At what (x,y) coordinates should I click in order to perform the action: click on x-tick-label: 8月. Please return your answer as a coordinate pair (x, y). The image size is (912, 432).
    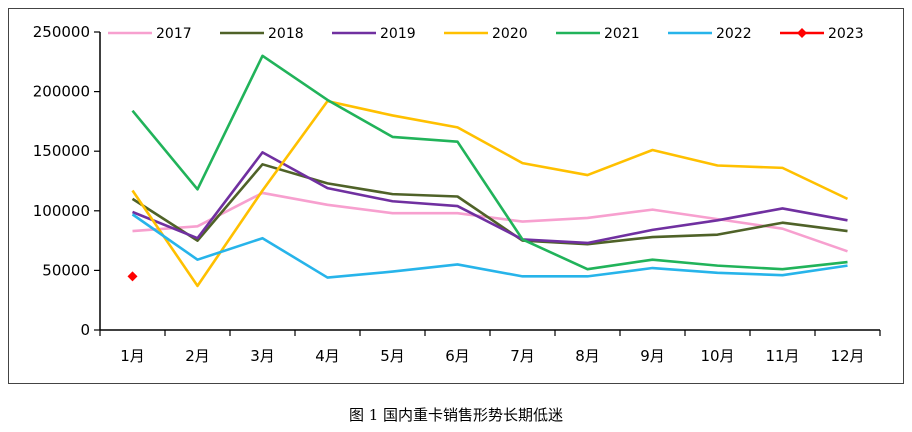
    Looking at the image, I should click on (587, 356).